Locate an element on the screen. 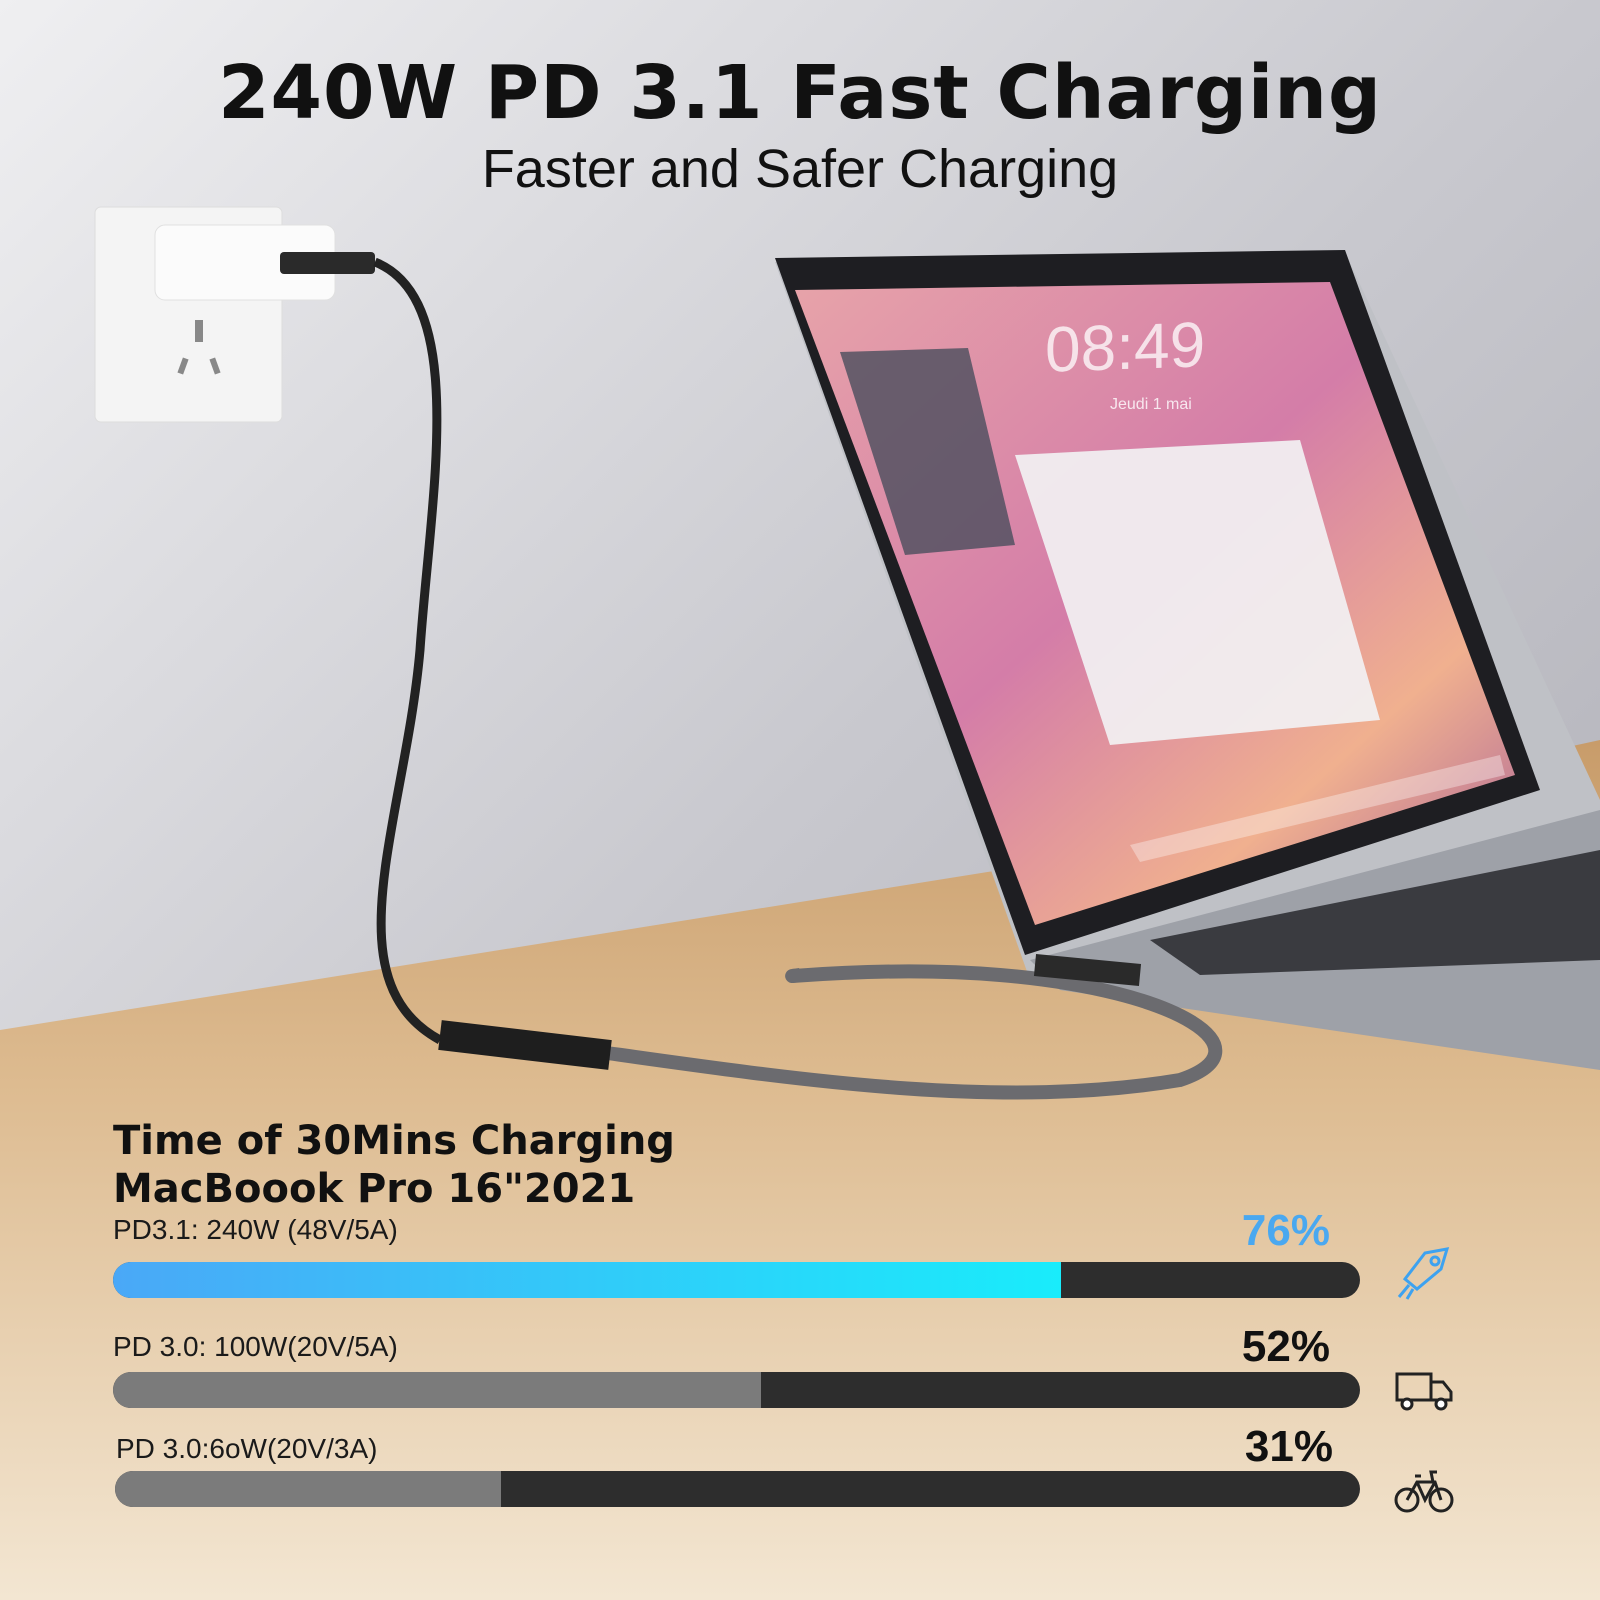 The width and height of the screenshot is (1600, 1600). progress-bar-pd30-60w is located at coordinates (737, 1489).